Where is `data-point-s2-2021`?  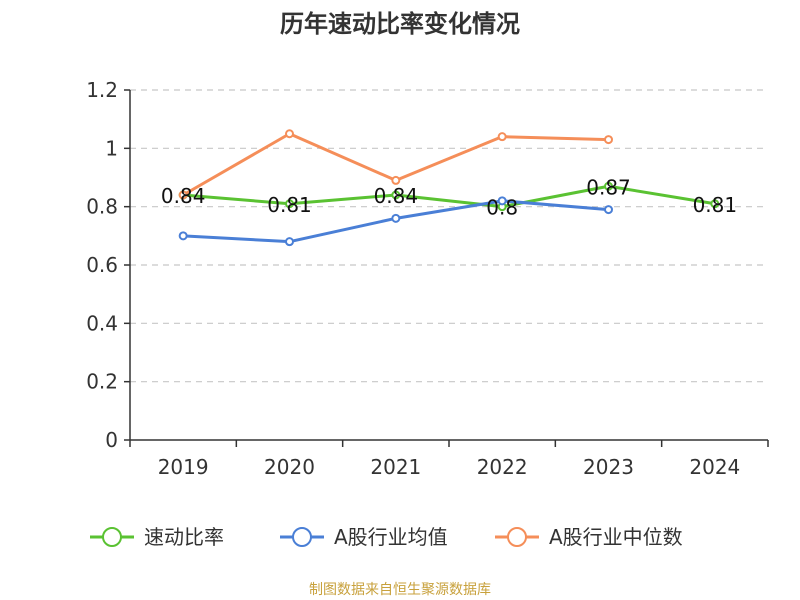
data-point-s2-2021 is located at coordinates (396, 180).